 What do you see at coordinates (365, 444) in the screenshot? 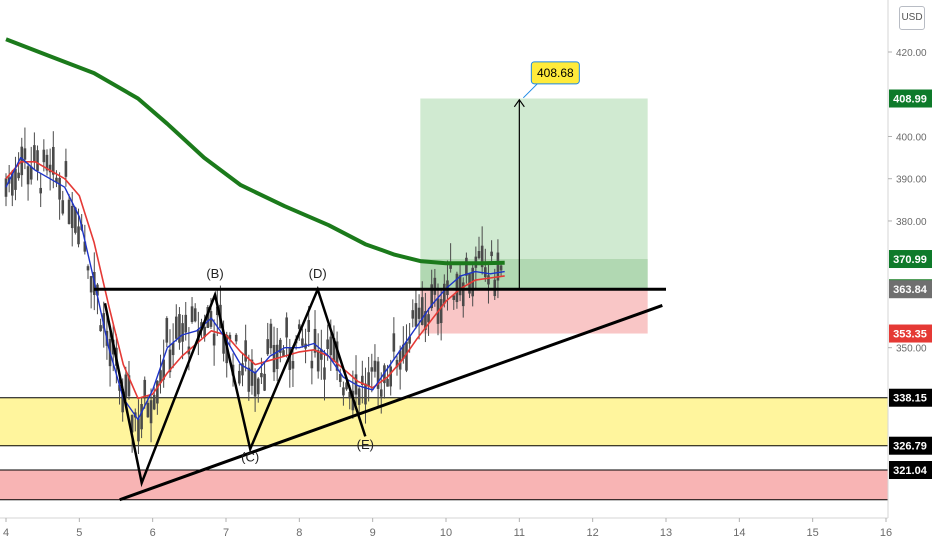
I see `wave-label: (E)` at bounding box center [365, 444].